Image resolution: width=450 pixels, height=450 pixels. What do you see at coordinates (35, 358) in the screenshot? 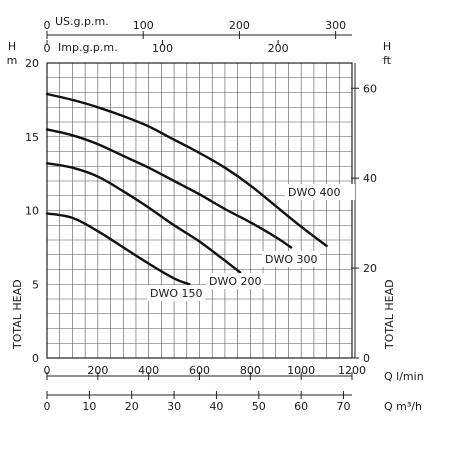
I see `tick-label-meters: 0` at bounding box center [35, 358].